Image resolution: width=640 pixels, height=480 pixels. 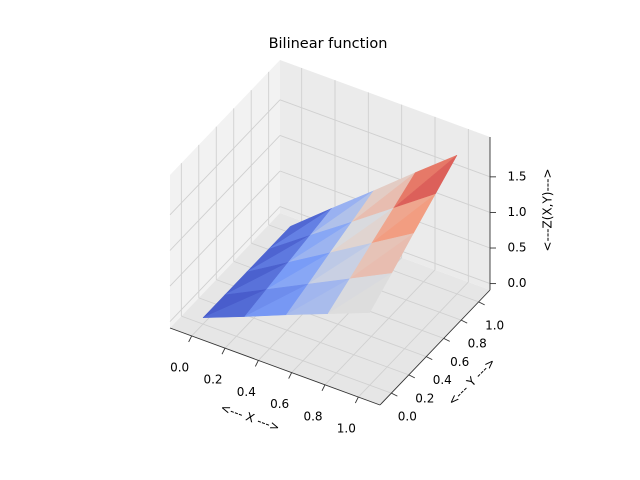 I want to click on pane-left, so click(x=225, y=194).